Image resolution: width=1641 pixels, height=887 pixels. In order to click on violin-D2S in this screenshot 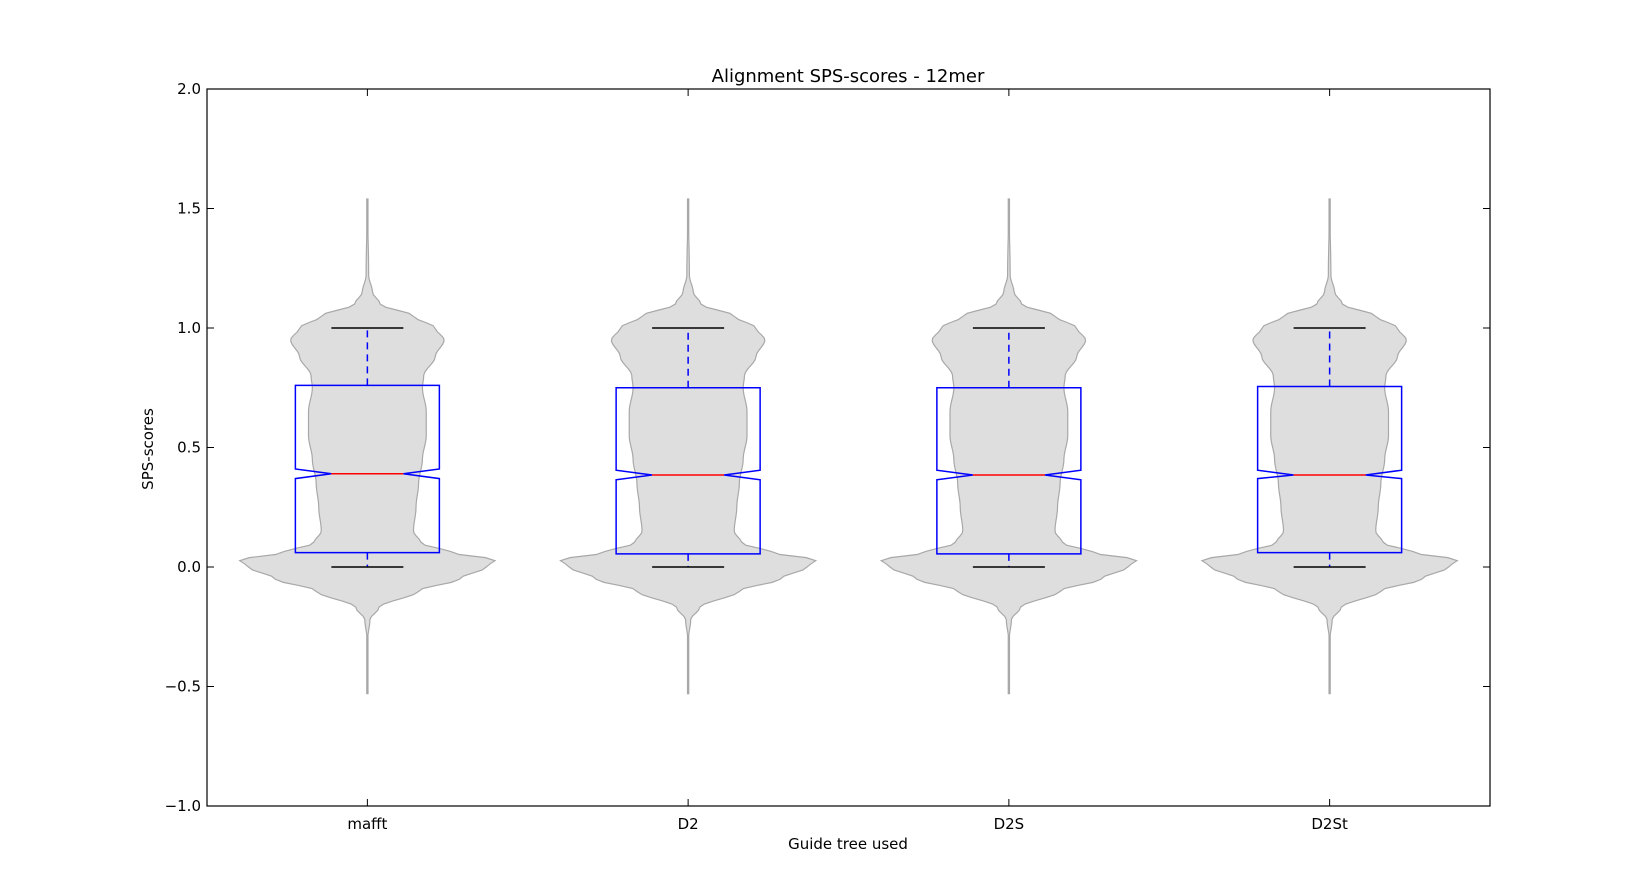, I will do `click(1008, 446)`.